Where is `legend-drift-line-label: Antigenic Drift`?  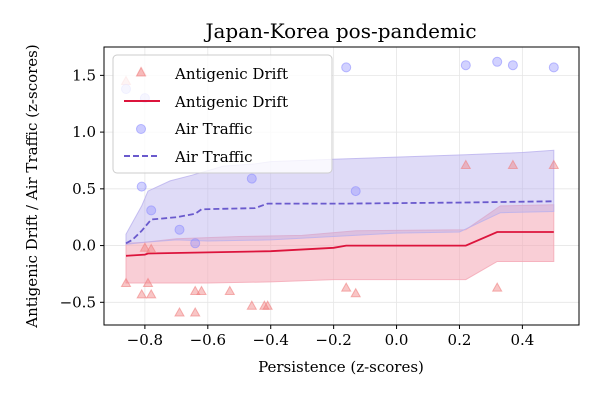 legend-drift-line-label: Antigenic Drift is located at coordinates (231, 102).